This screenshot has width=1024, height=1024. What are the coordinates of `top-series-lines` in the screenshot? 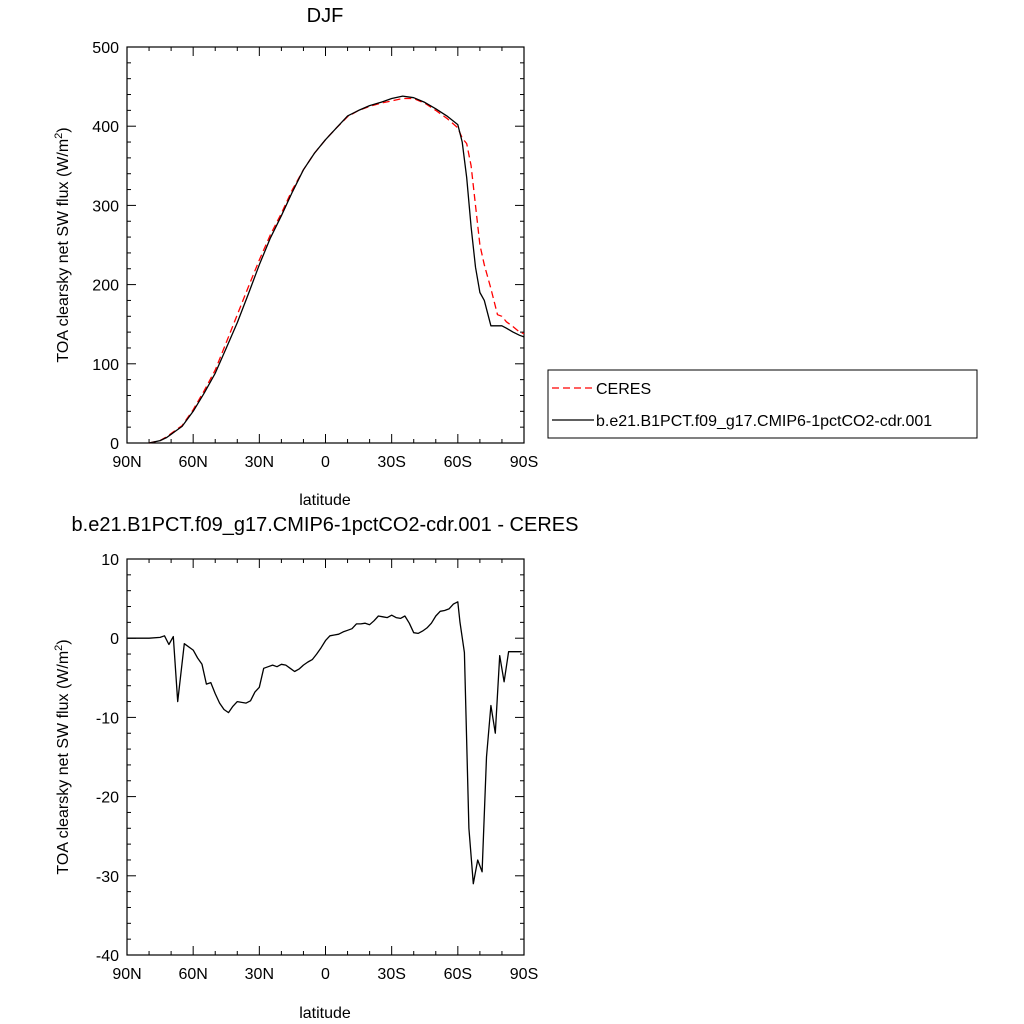 It's located at (336, 269).